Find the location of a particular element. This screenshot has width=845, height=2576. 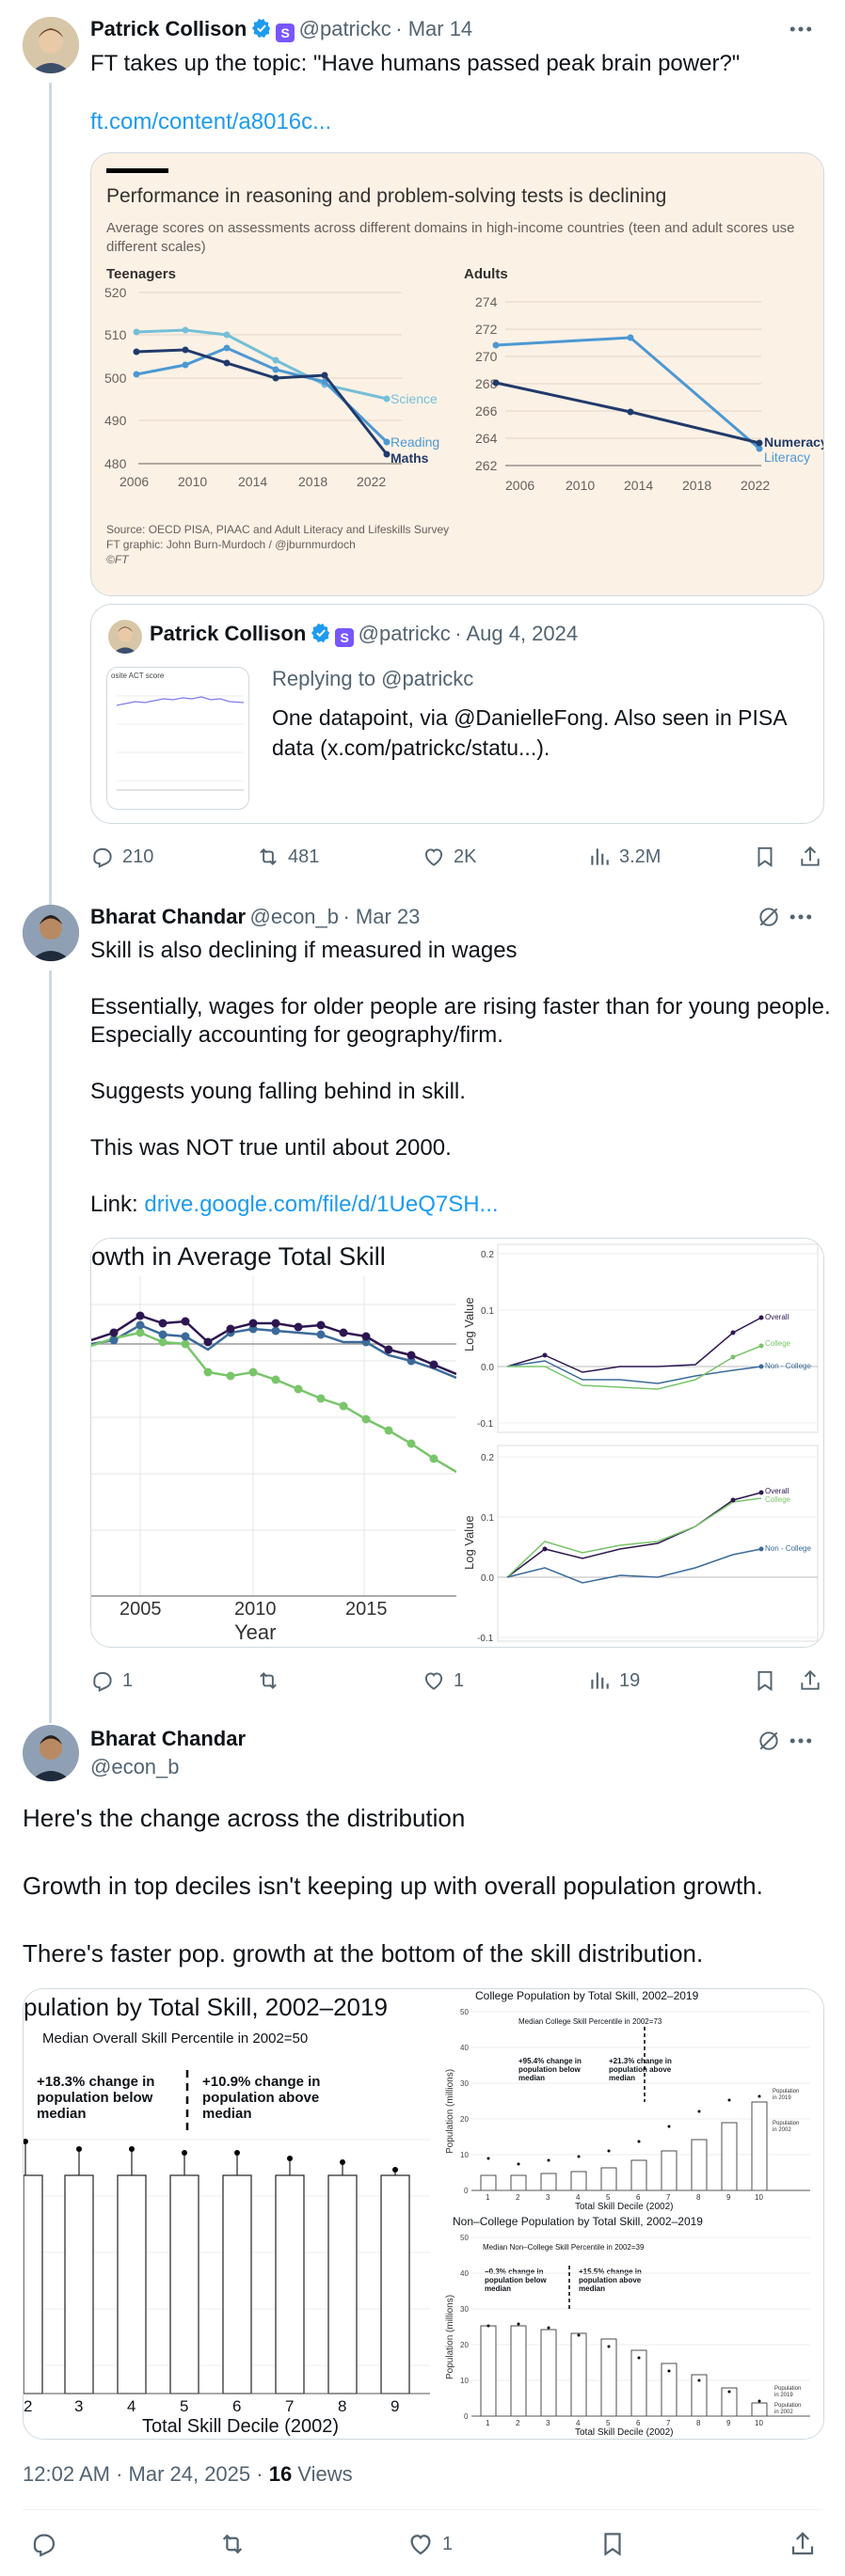

svg-text: Numeracy is located at coordinates (793, 442).